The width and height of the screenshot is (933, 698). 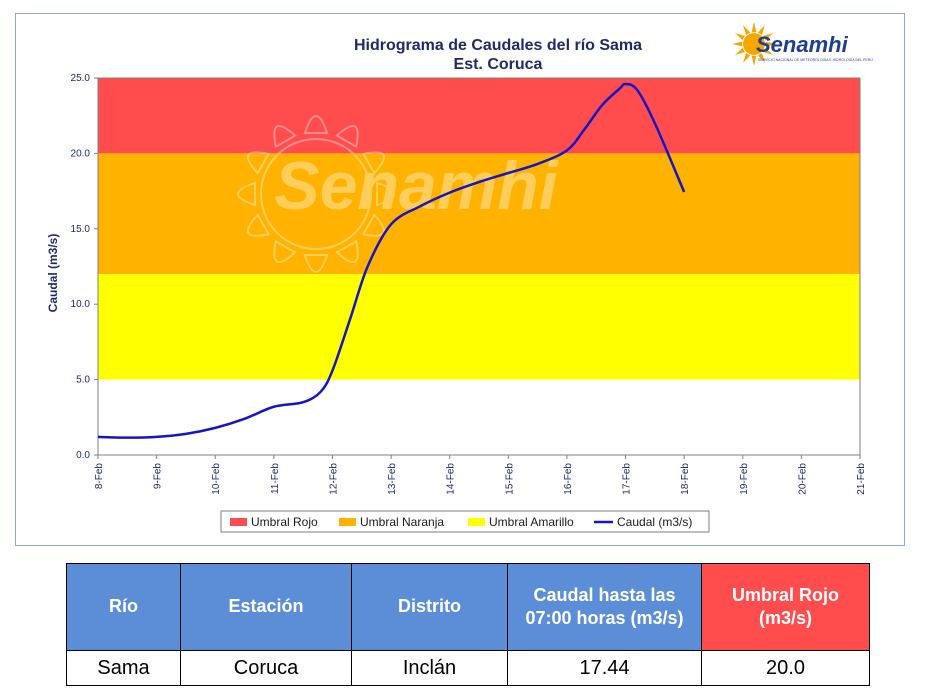 What do you see at coordinates (785, 668) in the screenshot?
I see `cell-umbral: 20.0` at bounding box center [785, 668].